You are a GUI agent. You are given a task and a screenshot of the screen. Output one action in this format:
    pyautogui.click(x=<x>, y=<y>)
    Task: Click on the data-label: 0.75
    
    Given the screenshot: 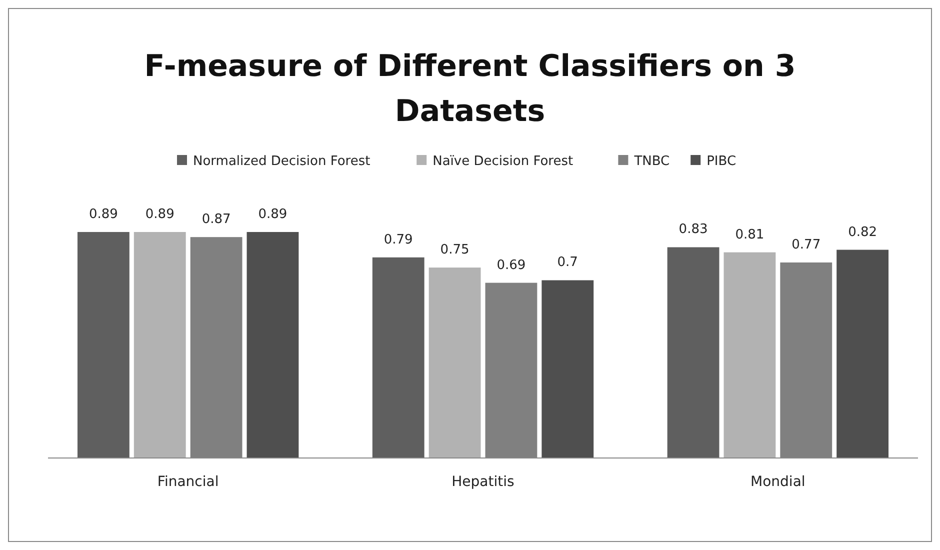 What is the action you would take?
    pyautogui.click(x=455, y=250)
    